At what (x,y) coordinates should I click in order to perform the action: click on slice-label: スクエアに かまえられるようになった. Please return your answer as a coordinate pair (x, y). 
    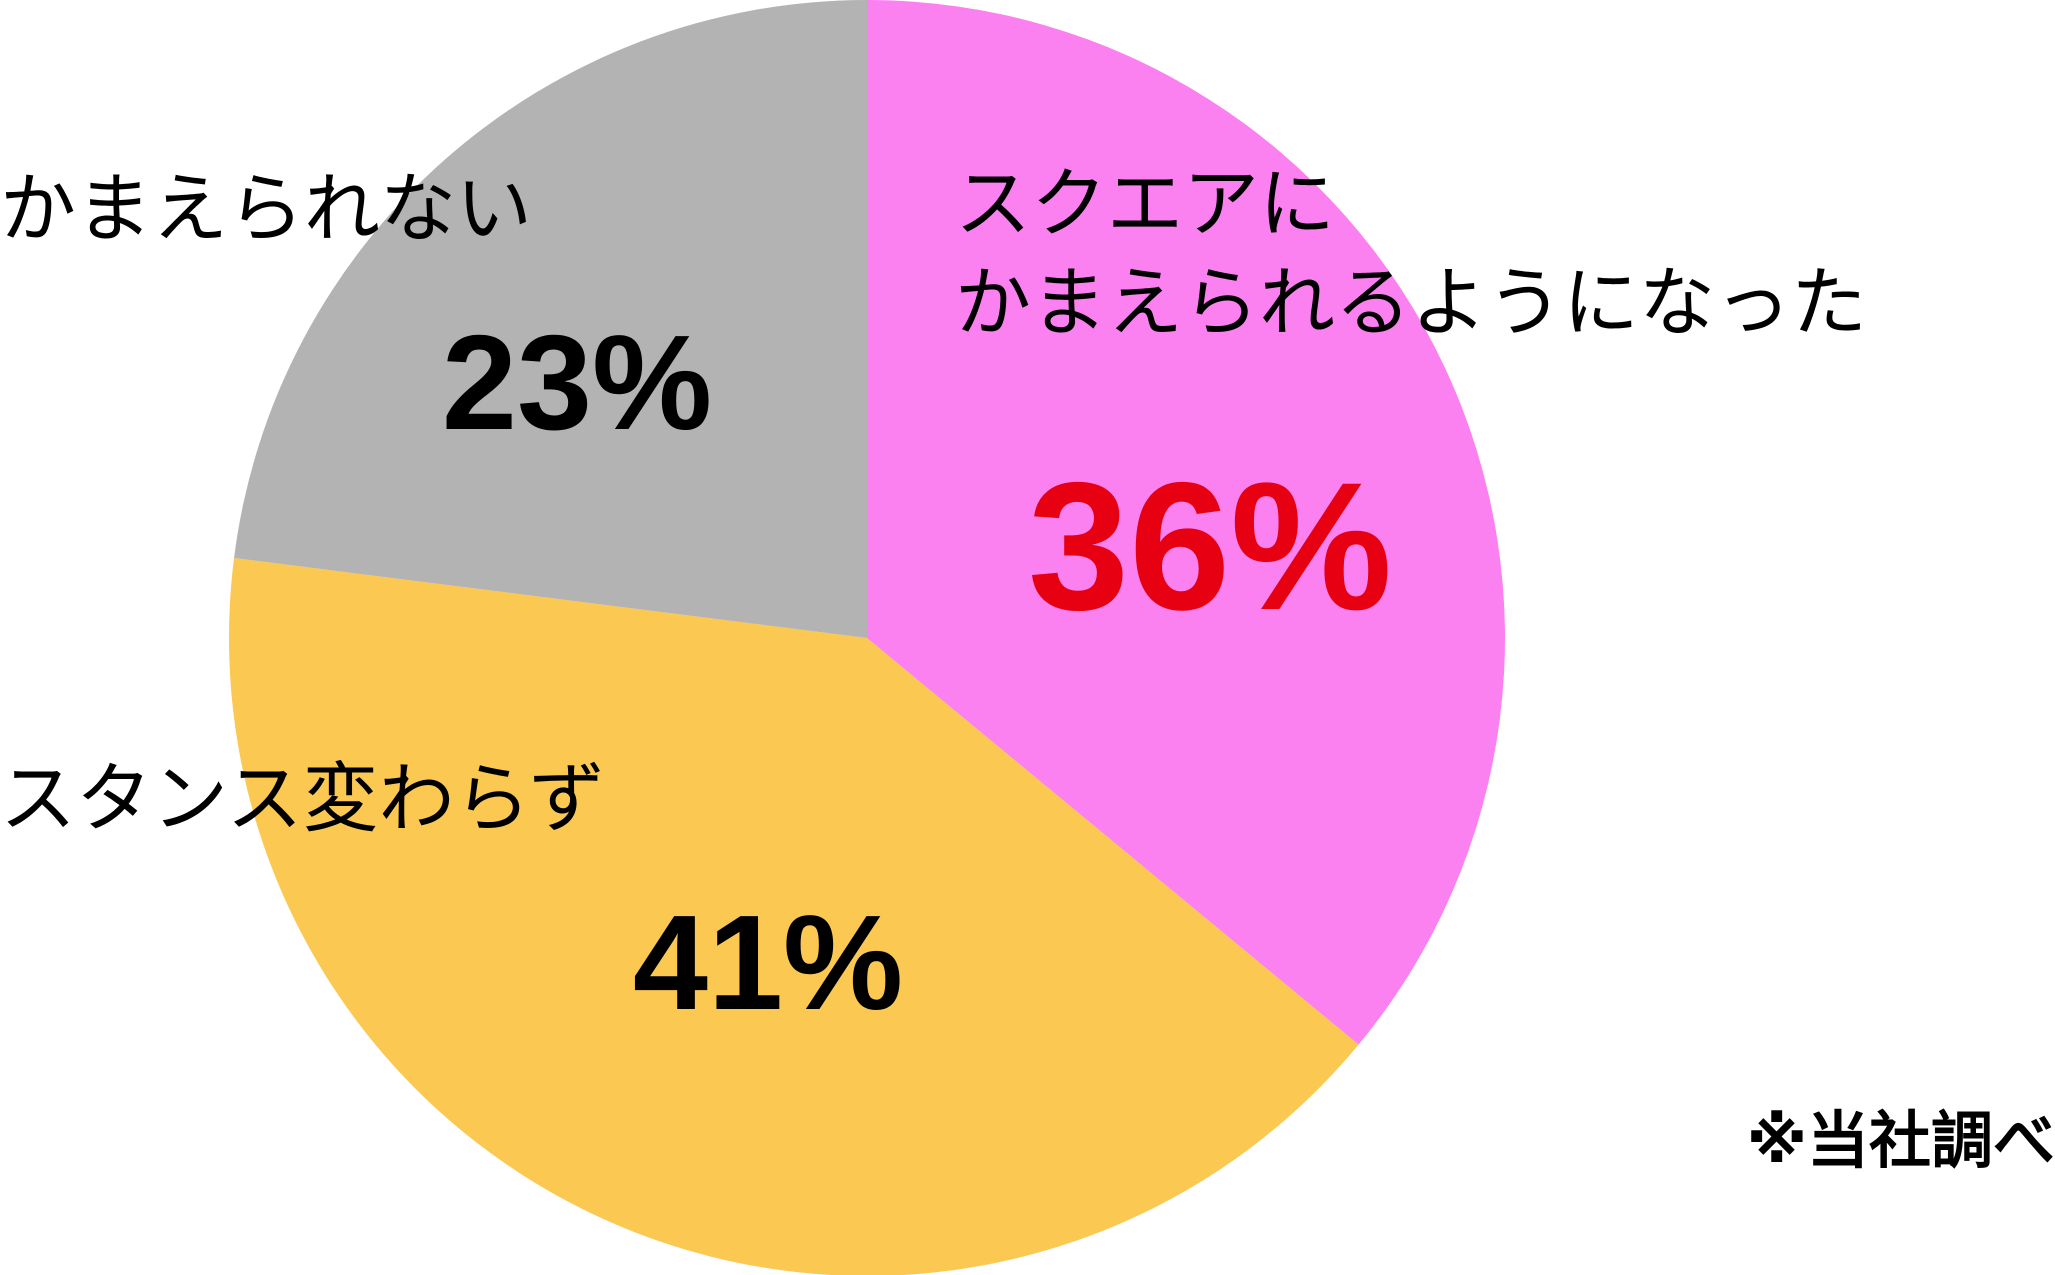
    Looking at the image, I should click on (1411, 253).